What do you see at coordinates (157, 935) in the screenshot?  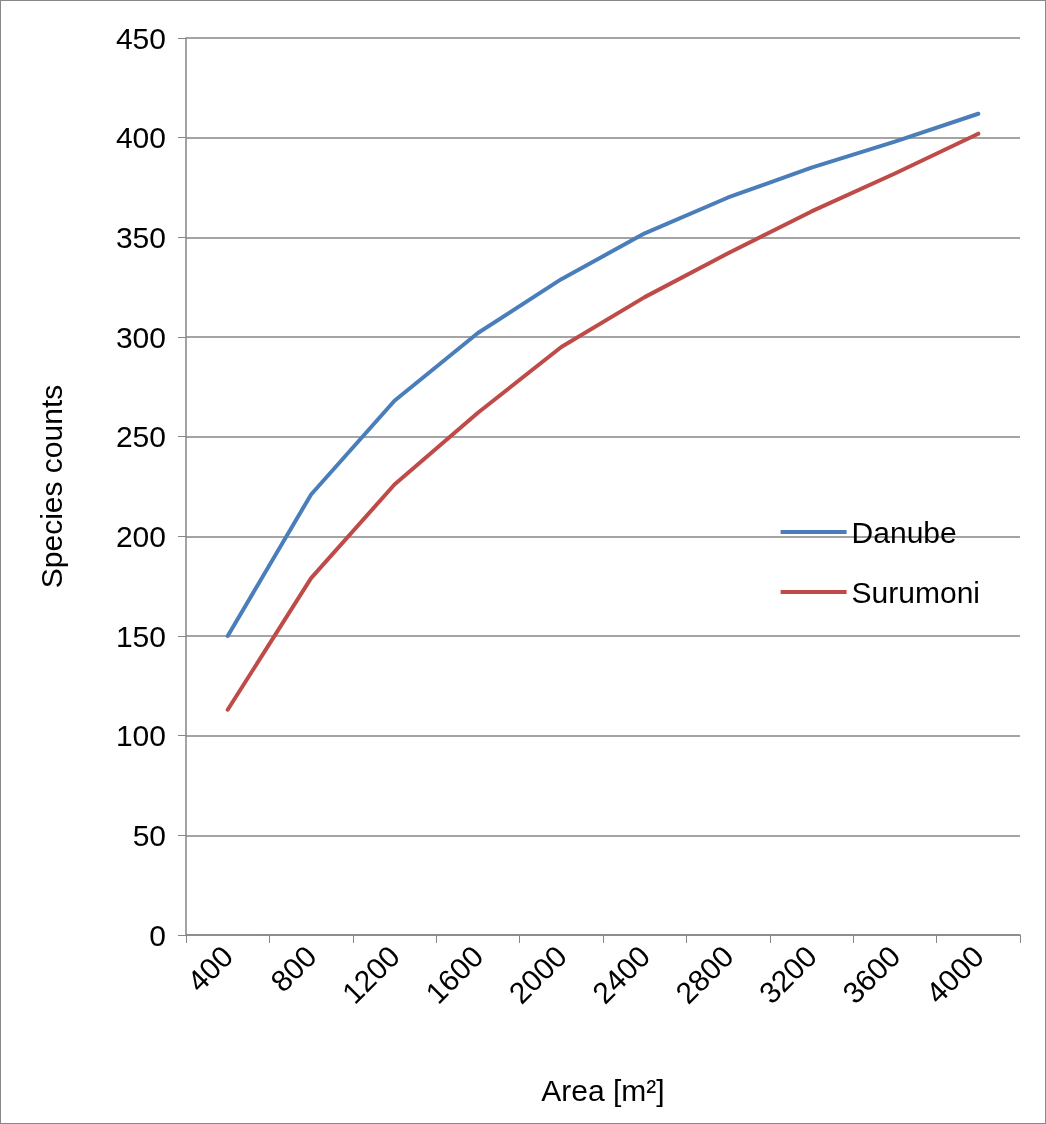 I see `y-tick-label: 0` at bounding box center [157, 935].